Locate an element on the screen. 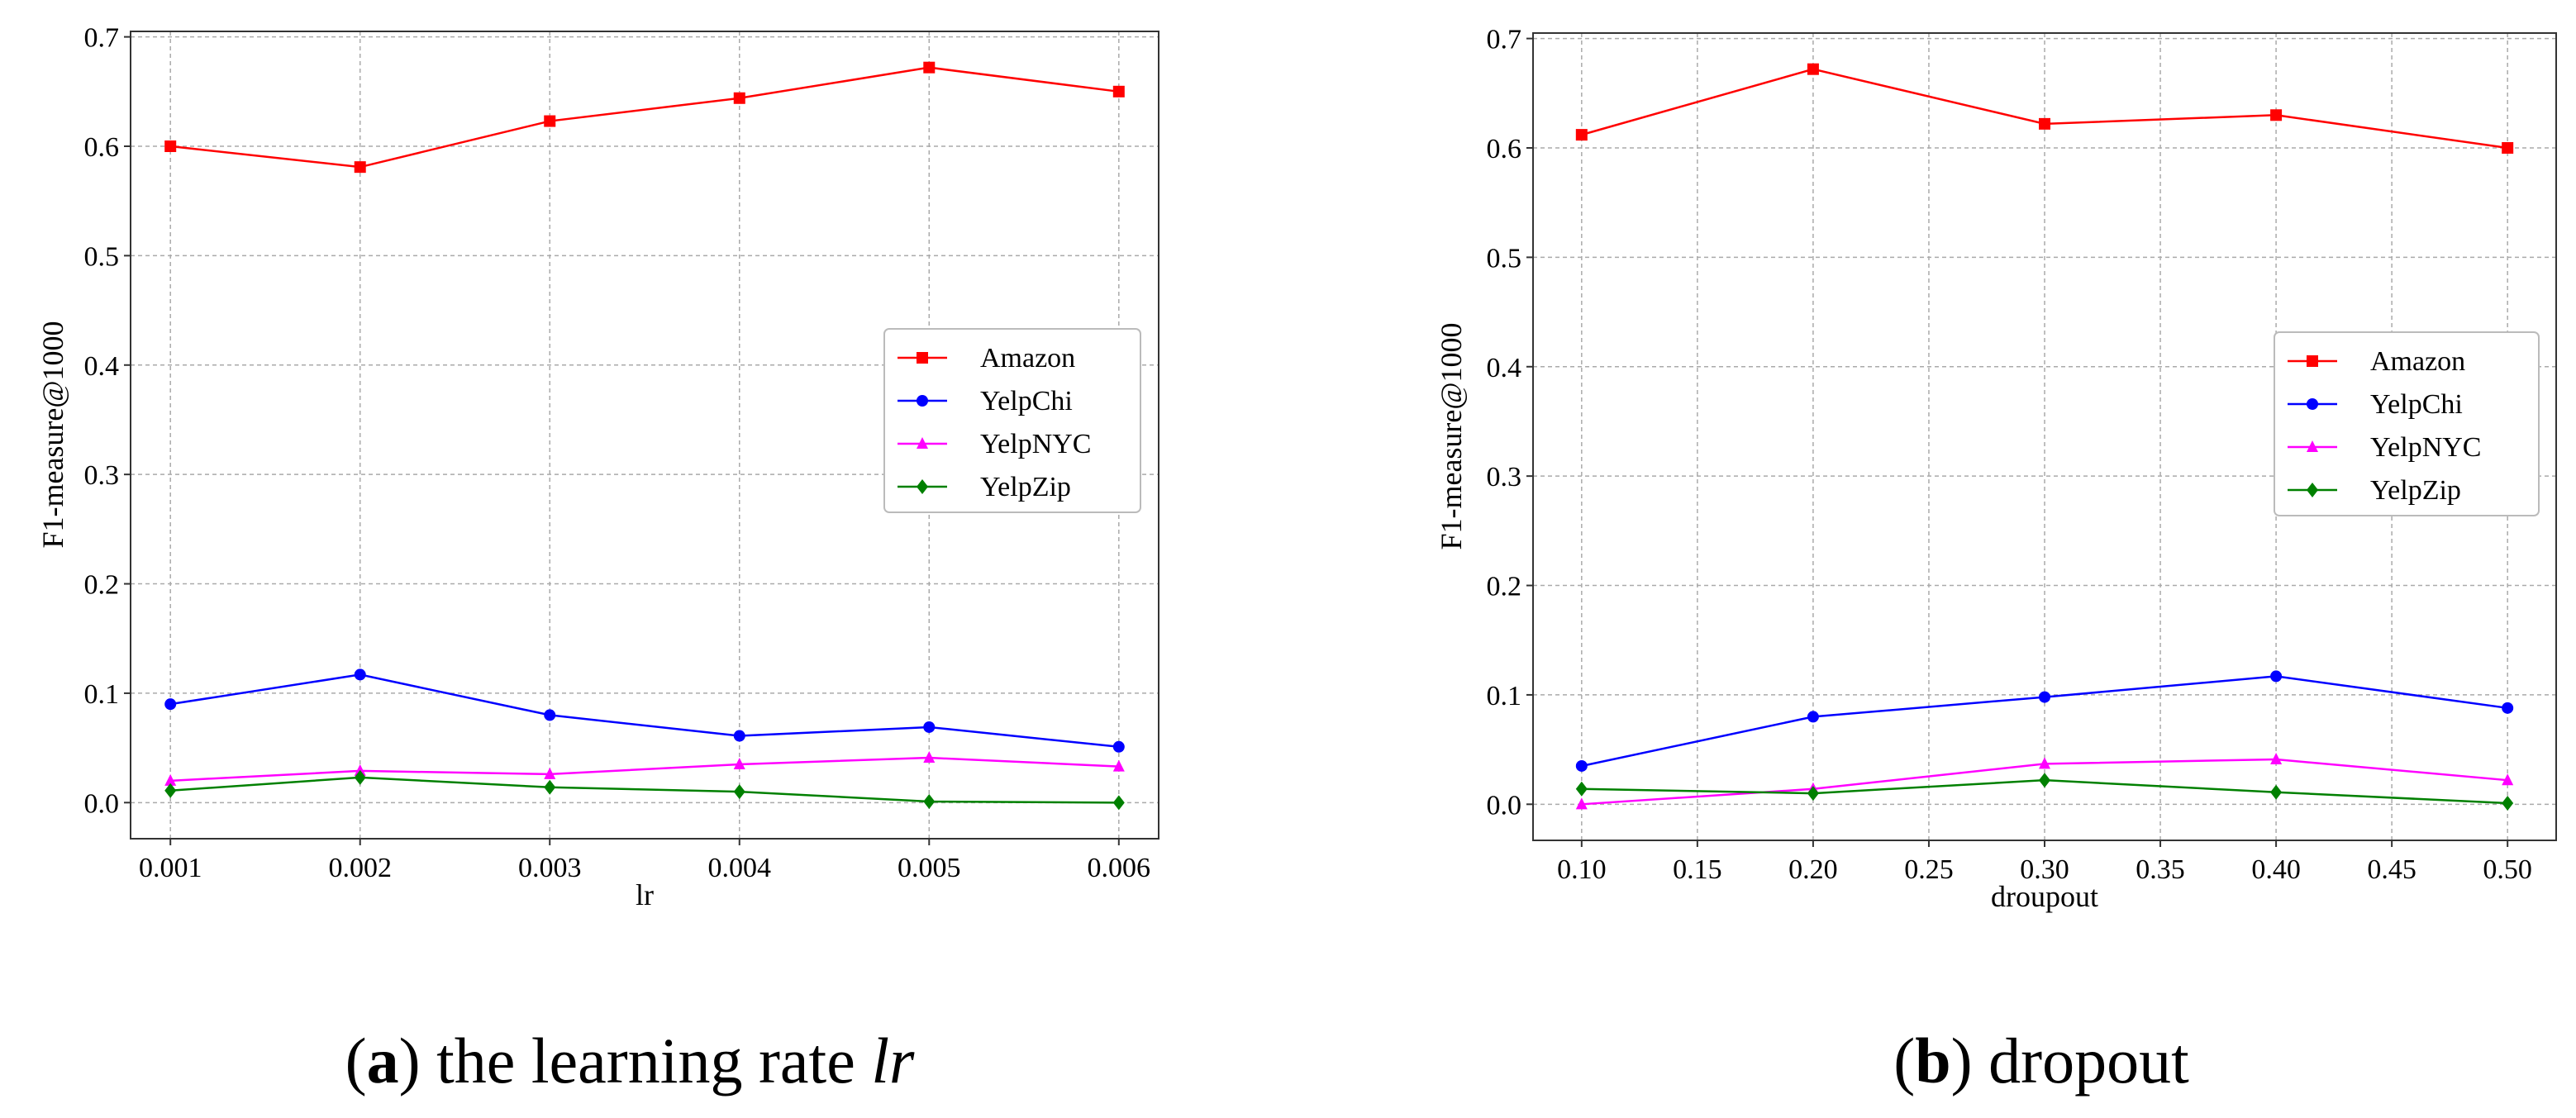 Image resolution: width=2576 pixels, height=1118 pixels. x-tick-label: 0.30 is located at coordinates (2045, 870).